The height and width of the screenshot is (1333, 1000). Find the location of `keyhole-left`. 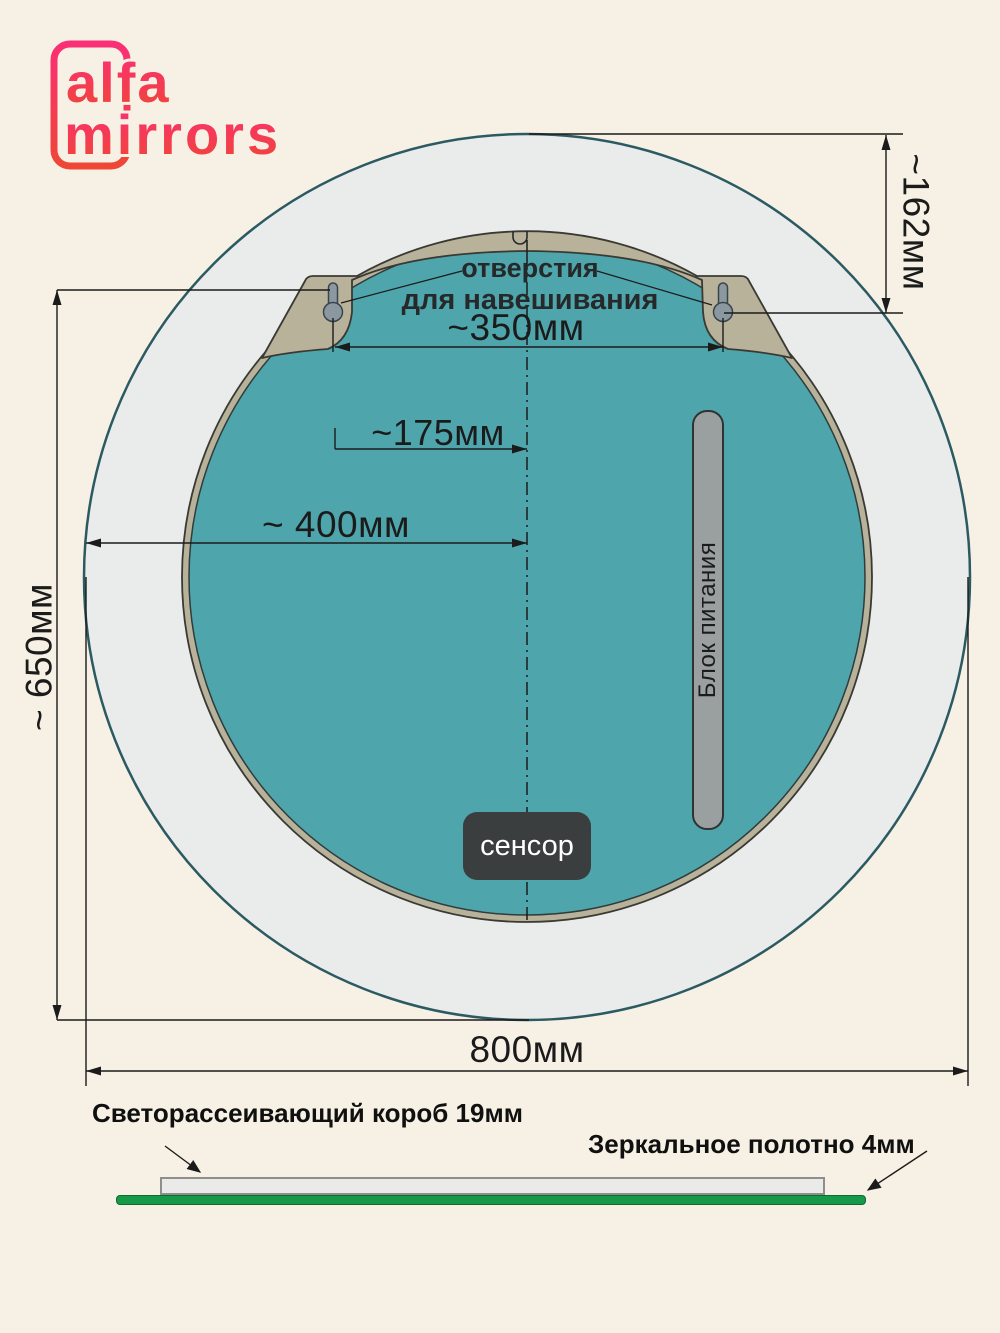

keyhole-left is located at coordinates (333, 302).